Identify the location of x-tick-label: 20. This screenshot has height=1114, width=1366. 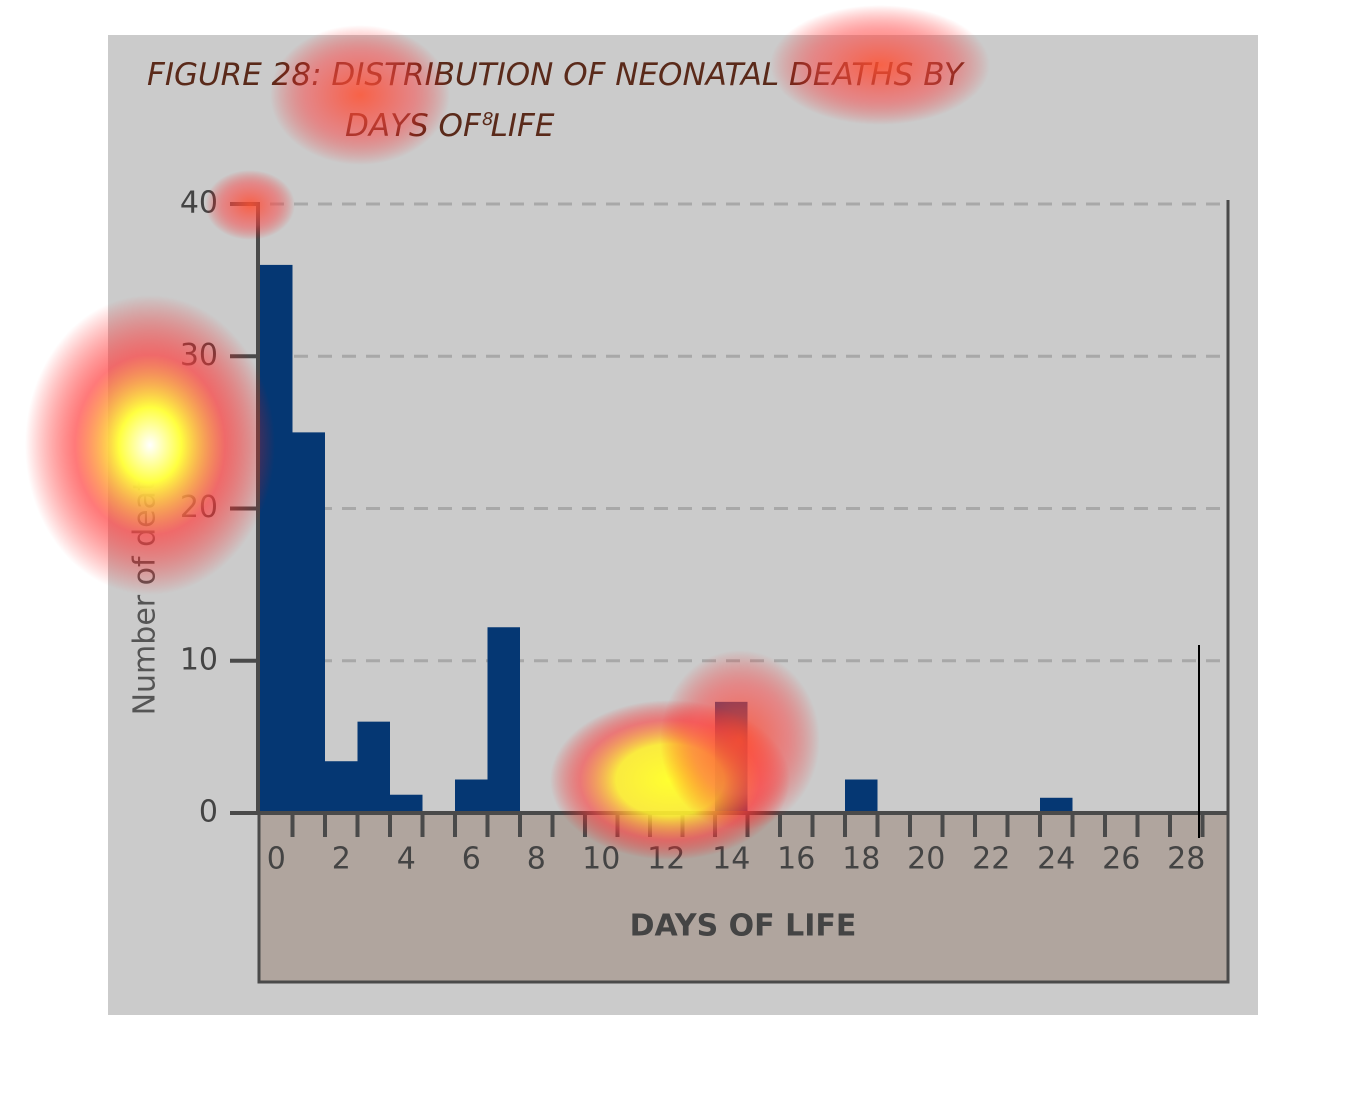
(926, 859).